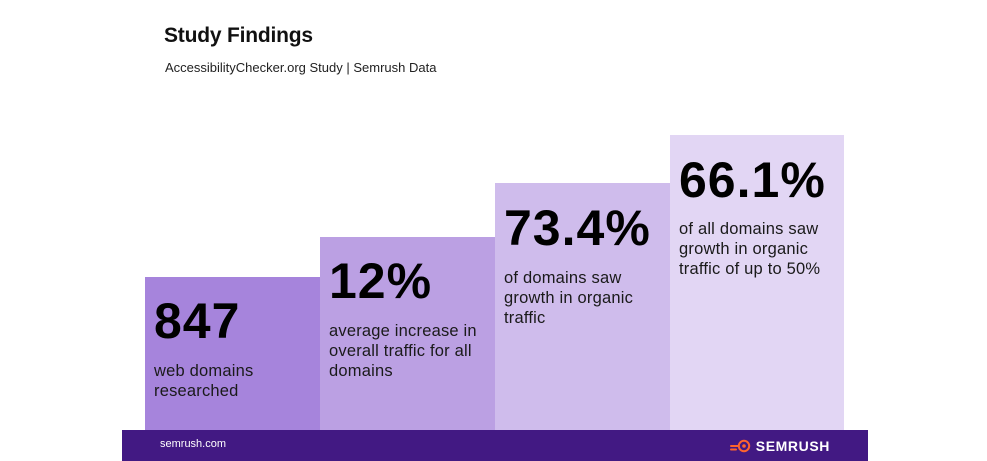 The image size is (987, 461). I want to click on stat-description: of domains saw growth in organic traffic, so click(569, 298).